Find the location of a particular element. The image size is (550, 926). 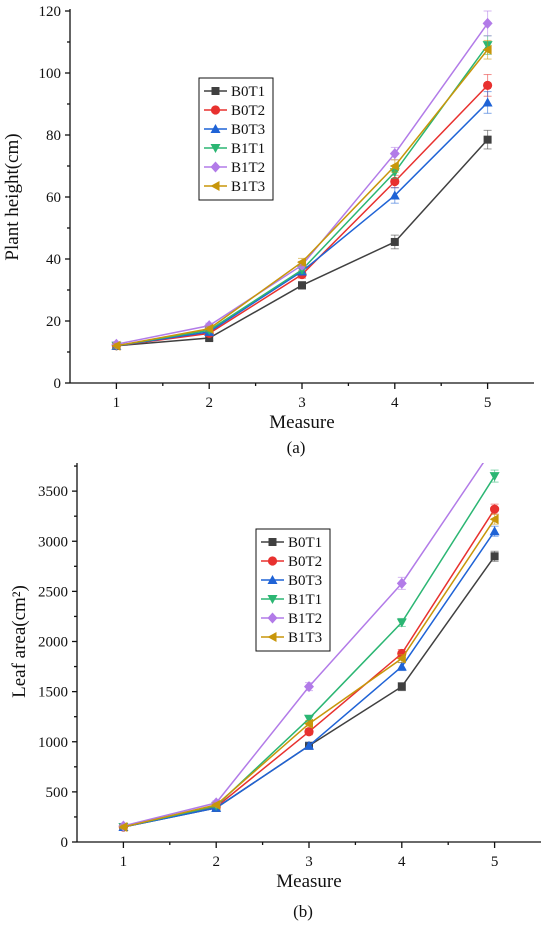

y-tick-label: 3500 is located at coordinates (53, 492).